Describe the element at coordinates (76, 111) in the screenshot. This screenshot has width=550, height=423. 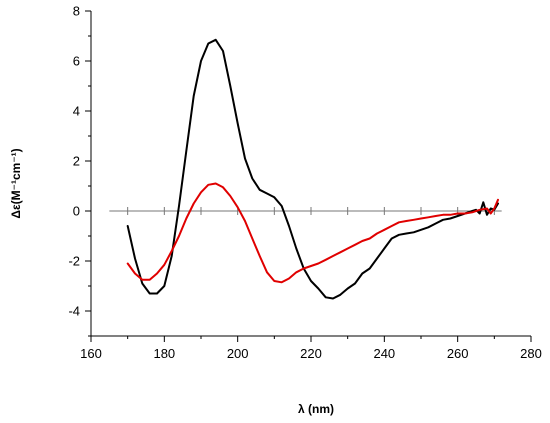
I see `y-tick-label: 4` at that location.